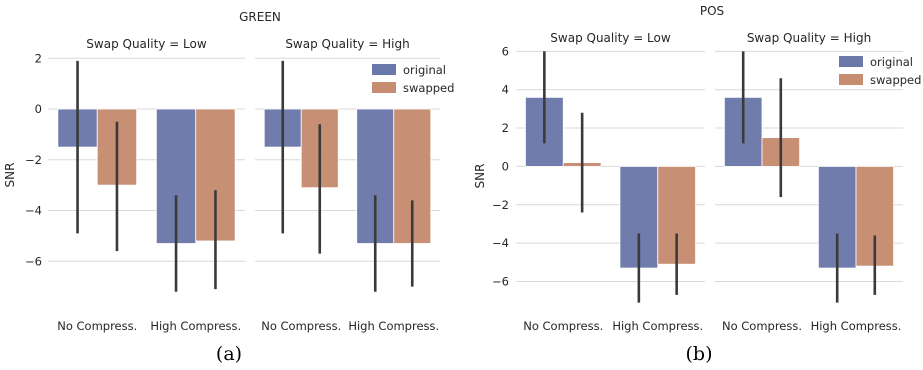 The width and height of the screenshot is (923, 370). What do you see at coordinates (505, 51) in the screenshot?
I see `y-tick-label: 6` at bounding box center [505, 51].